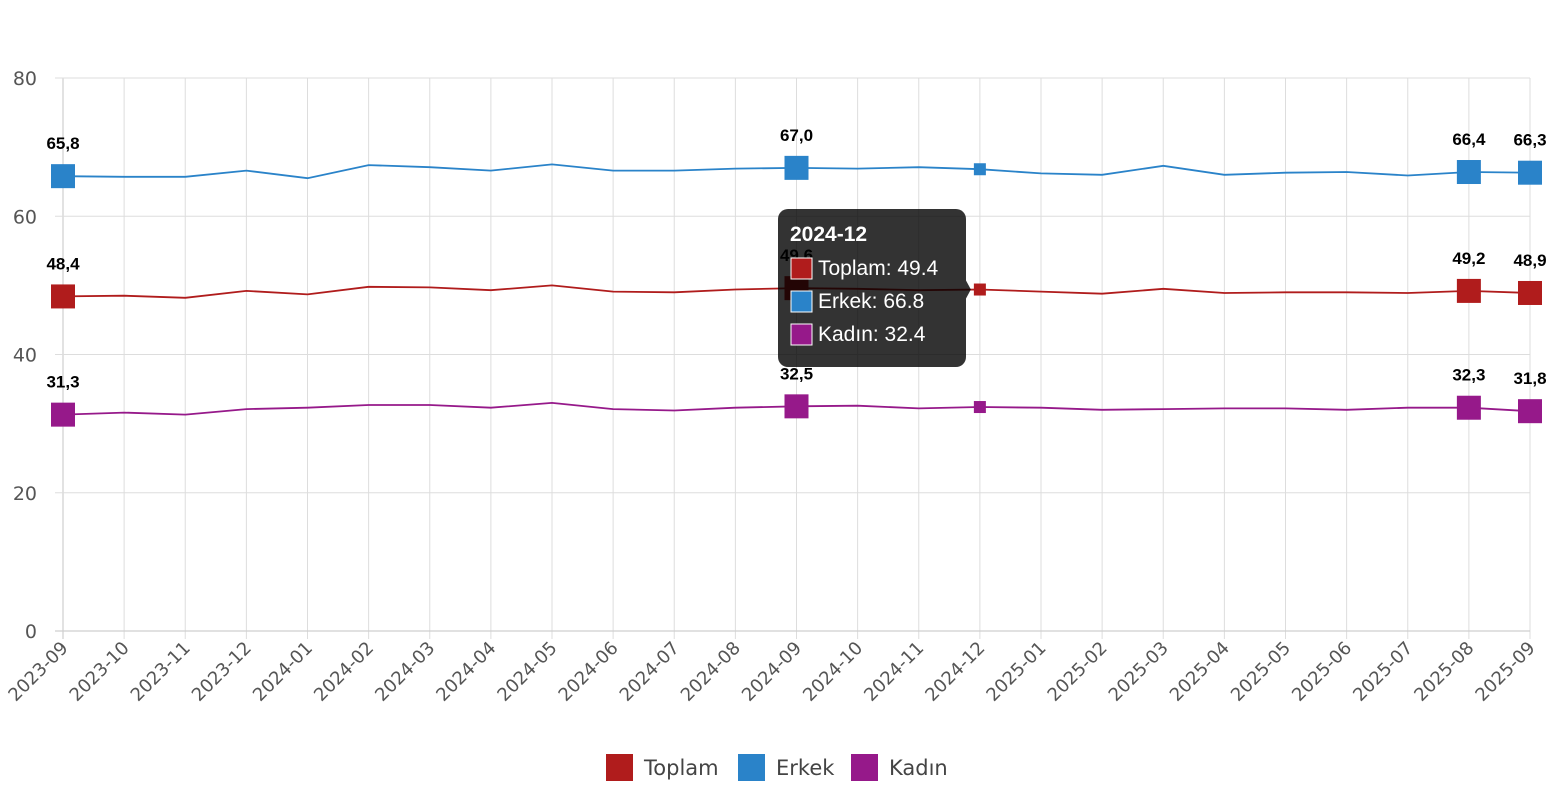  What do you see at coordinates (871, 301) in the screenshot?
I see `tooltip-line: Erkek: 66.8` at bounding box center [871, 301].